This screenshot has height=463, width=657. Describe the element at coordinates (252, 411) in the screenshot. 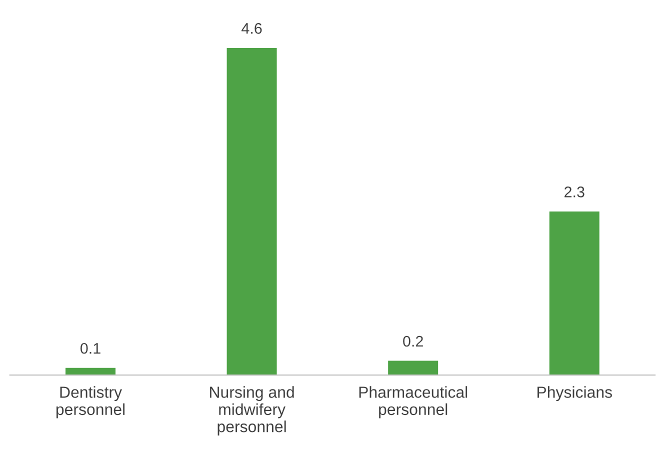

I see `x-tick-label: Nursing and midwifery personnel` at that location.